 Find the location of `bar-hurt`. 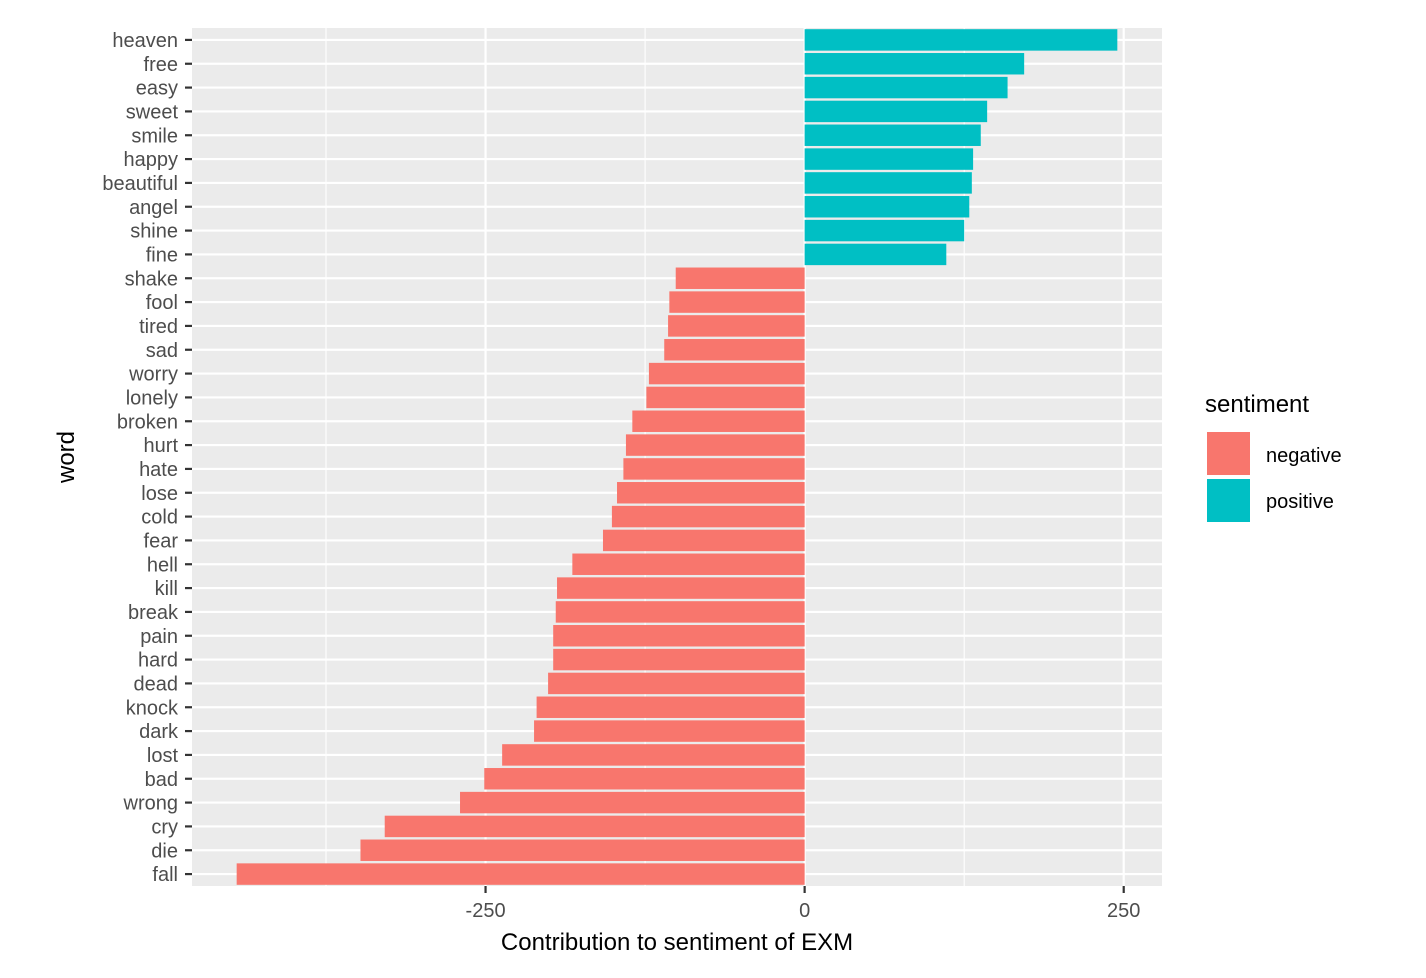

bar-hurt is located at coordinates (715, 445).